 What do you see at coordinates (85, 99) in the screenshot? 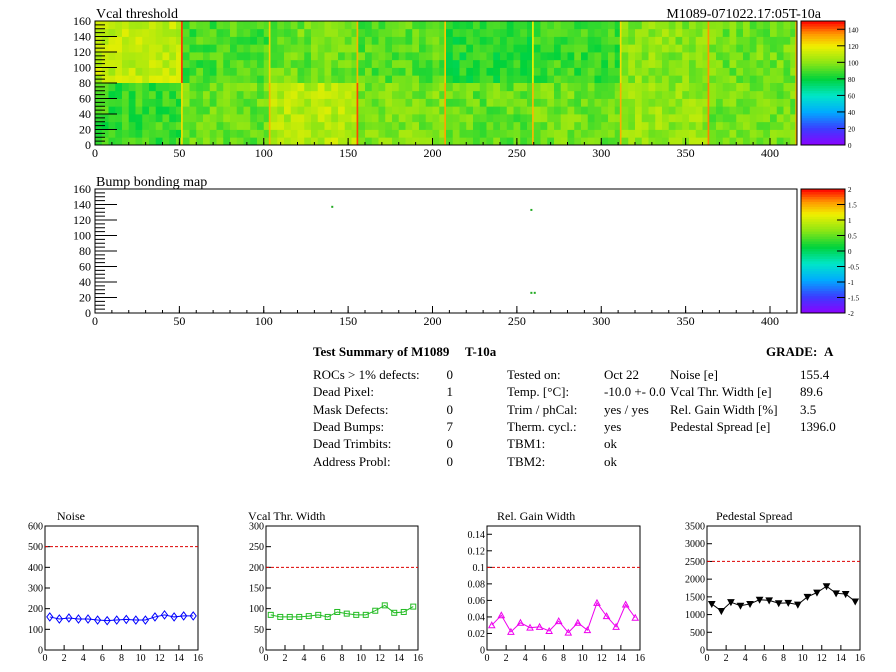
I see `vcal-y-tick-label: 60` at bounding box center [85, 99].